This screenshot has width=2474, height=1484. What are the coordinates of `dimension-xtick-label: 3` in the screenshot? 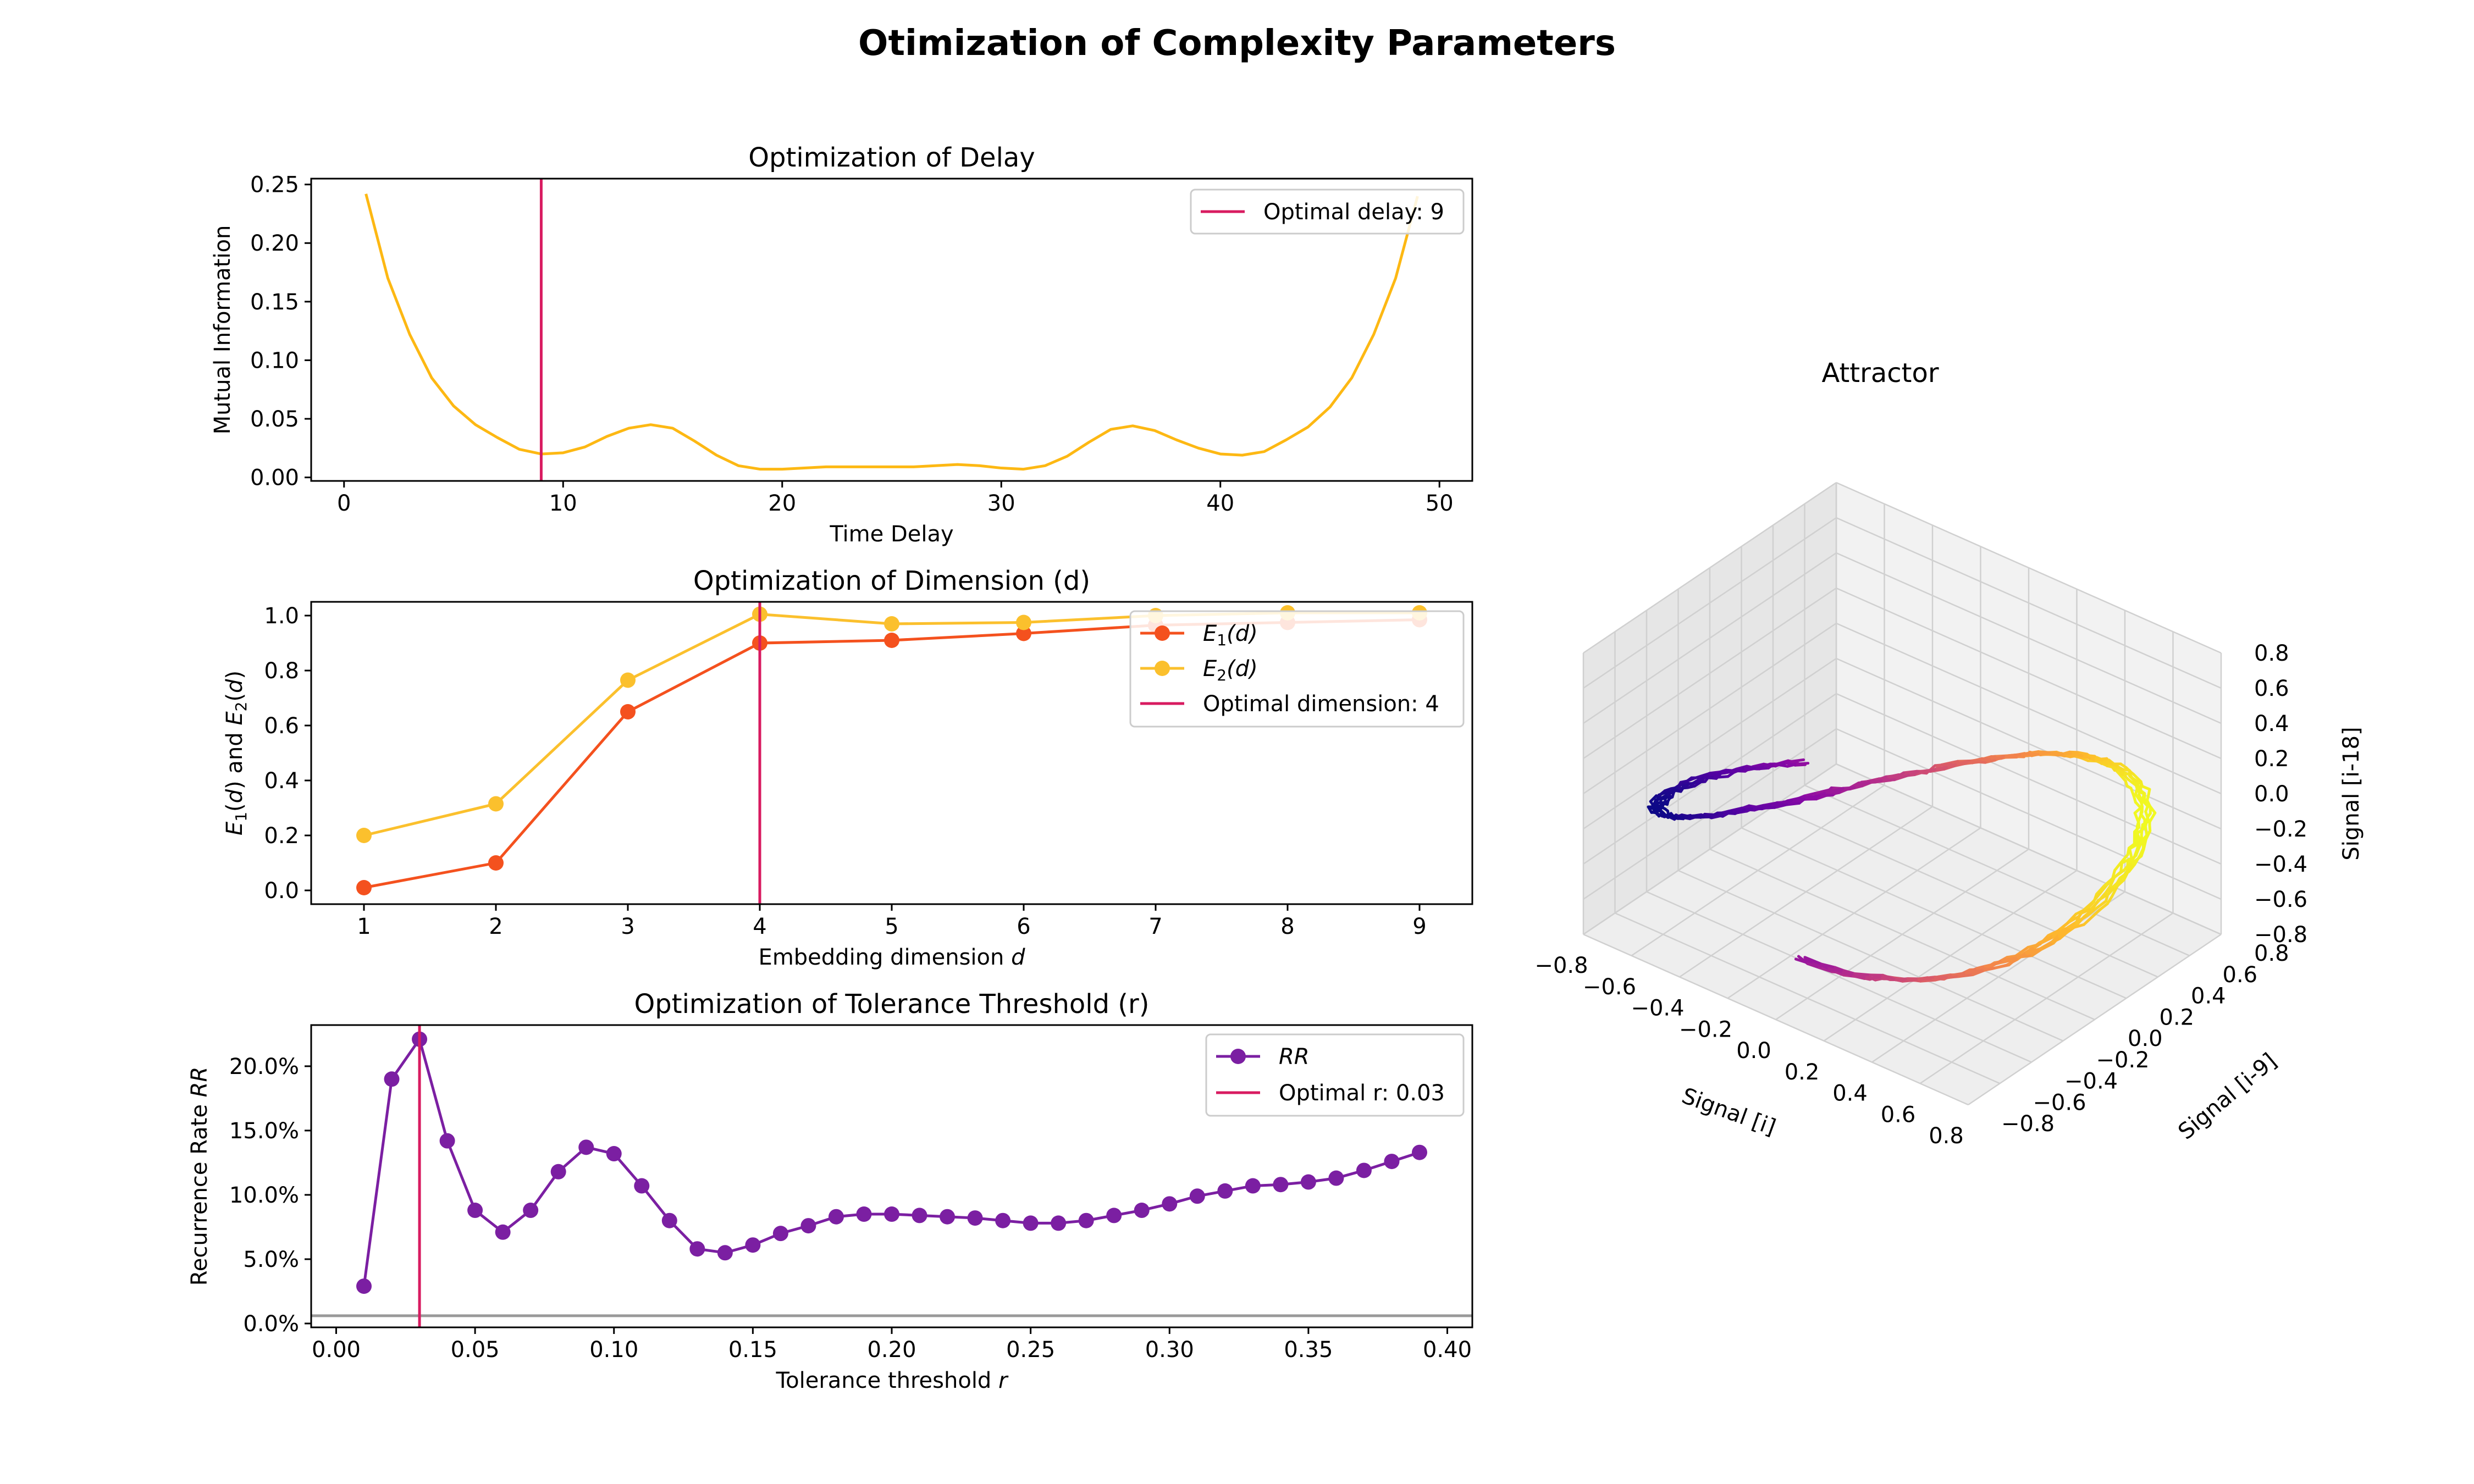 It's located at (628, 926).